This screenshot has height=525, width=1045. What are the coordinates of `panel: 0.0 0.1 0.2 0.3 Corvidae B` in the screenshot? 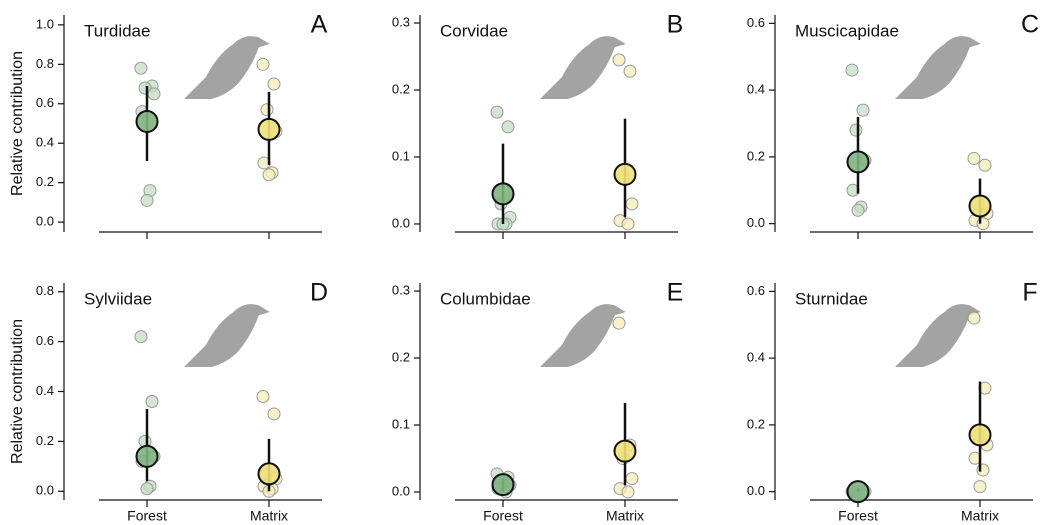 It's located at (537, 125).